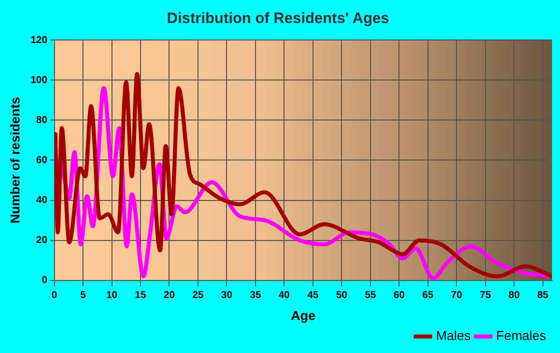 Image resolution: width=560 pixels, height=353 pixels. Describe the element at coordinates (256, 296) in the screenshot. I see `x-tick-label: 35` at that location.